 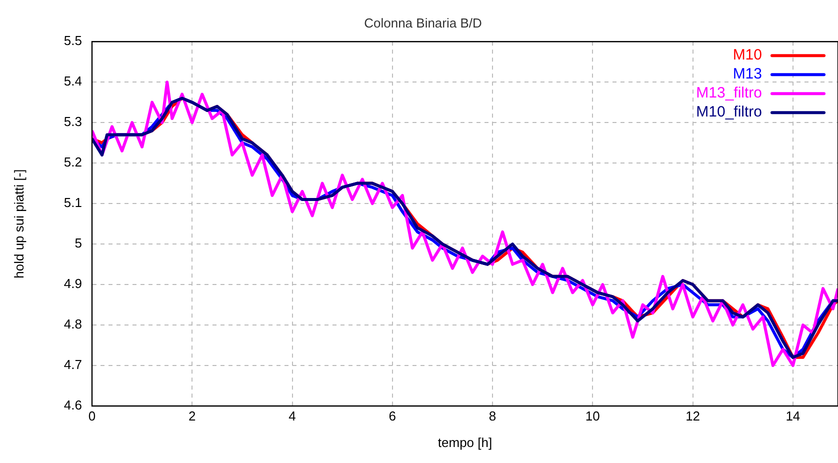 I want to click on y-tick-label: 4.8, so click(x=73, y=324).